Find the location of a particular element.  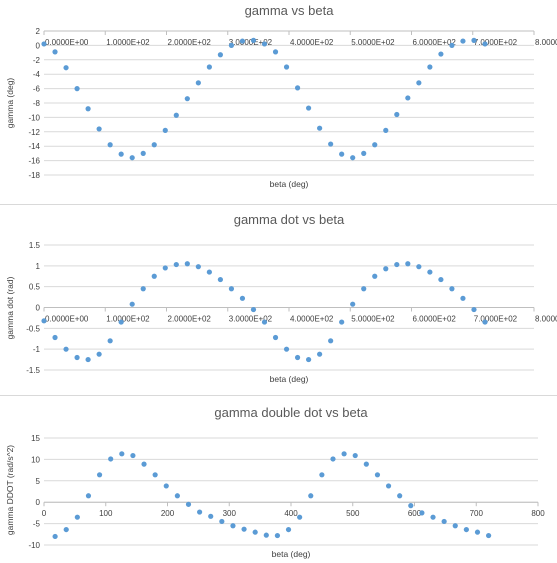

y-tick-label: 15 is located at coordinates (35, 438).